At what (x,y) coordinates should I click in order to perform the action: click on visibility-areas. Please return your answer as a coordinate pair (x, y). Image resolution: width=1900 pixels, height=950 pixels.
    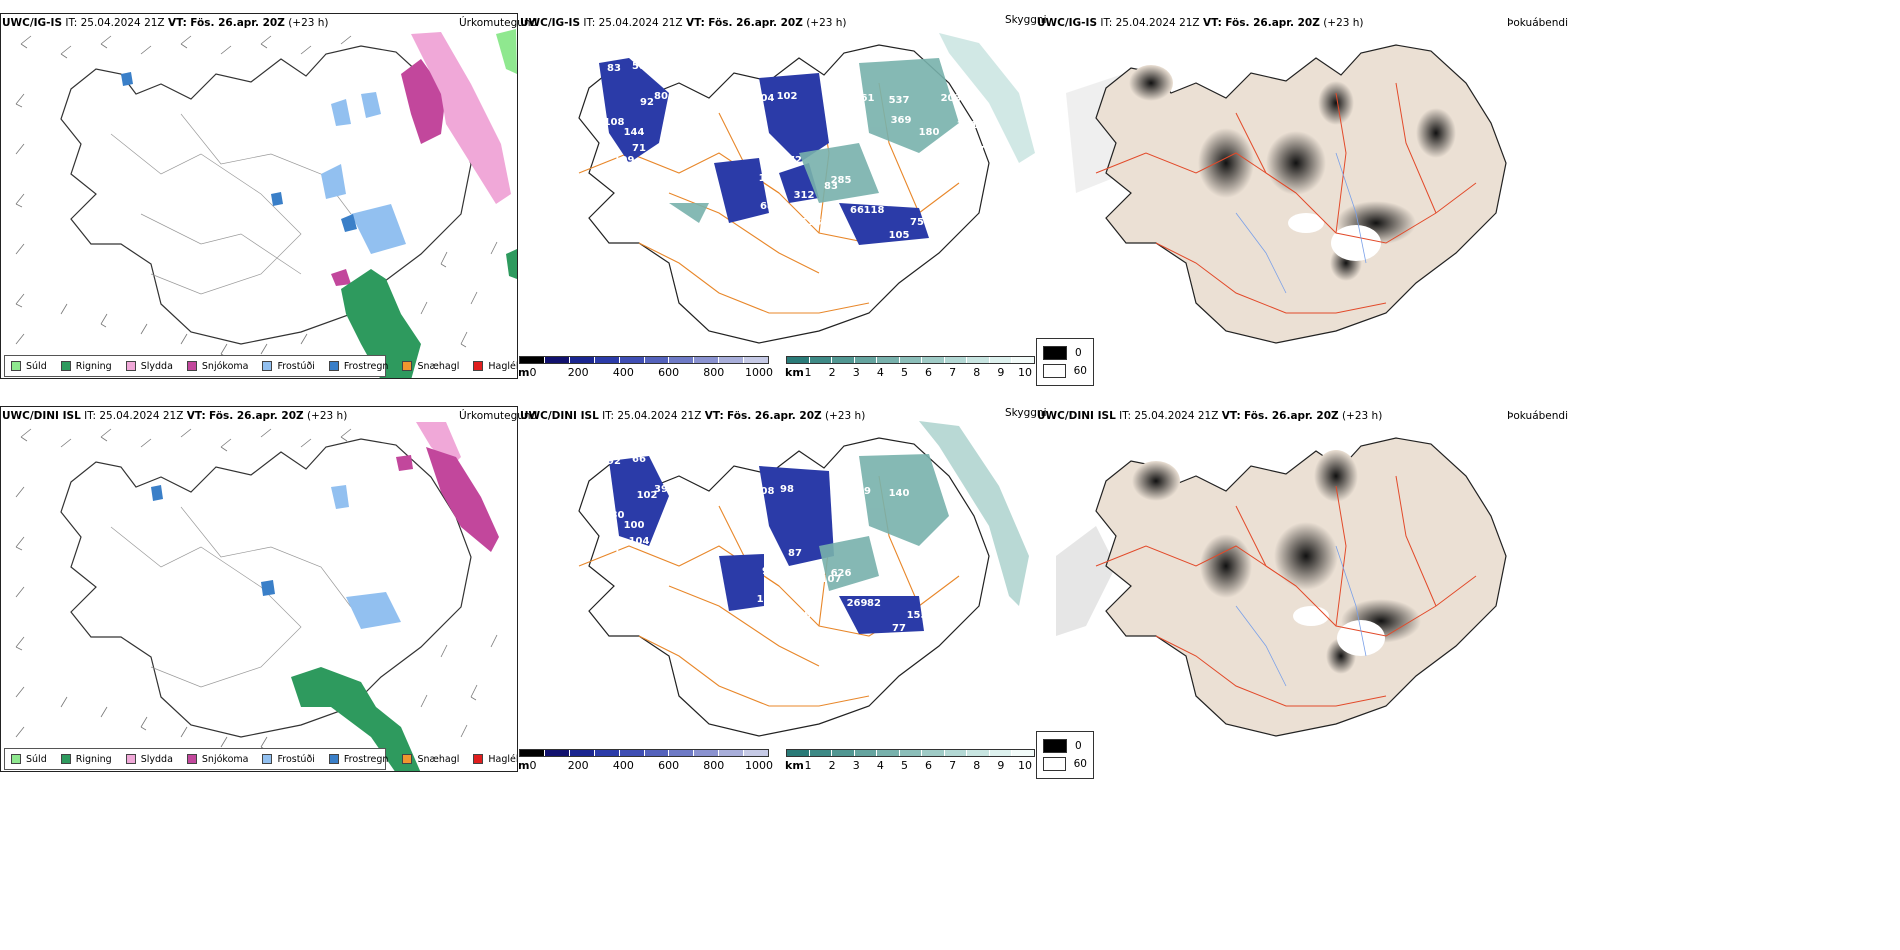
    Looking at the image, I should click on (884, 522).